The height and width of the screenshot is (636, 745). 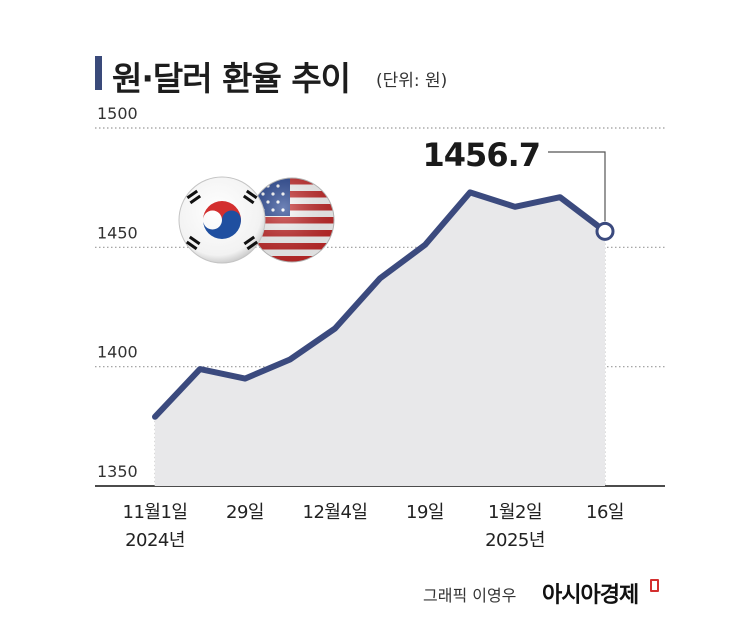 I want to click on chart-title: 원·달러 환율 추이, so click(x=231, y=78).